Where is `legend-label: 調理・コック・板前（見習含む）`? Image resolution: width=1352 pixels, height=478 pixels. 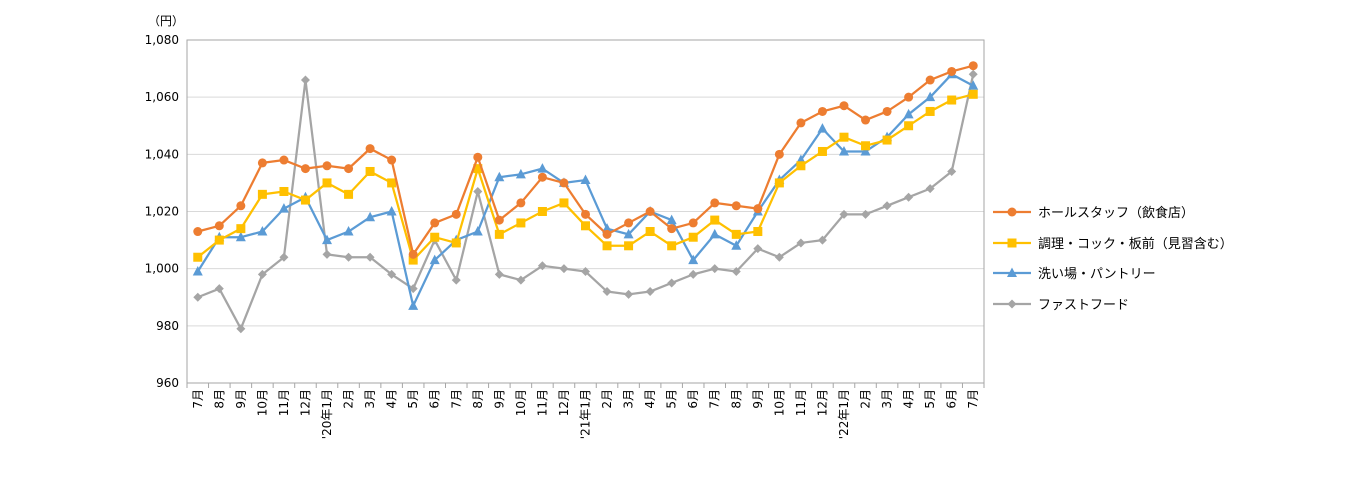 legend-label: 調理・コック・板前（見習含む） is located at coordinates (1135, 244).